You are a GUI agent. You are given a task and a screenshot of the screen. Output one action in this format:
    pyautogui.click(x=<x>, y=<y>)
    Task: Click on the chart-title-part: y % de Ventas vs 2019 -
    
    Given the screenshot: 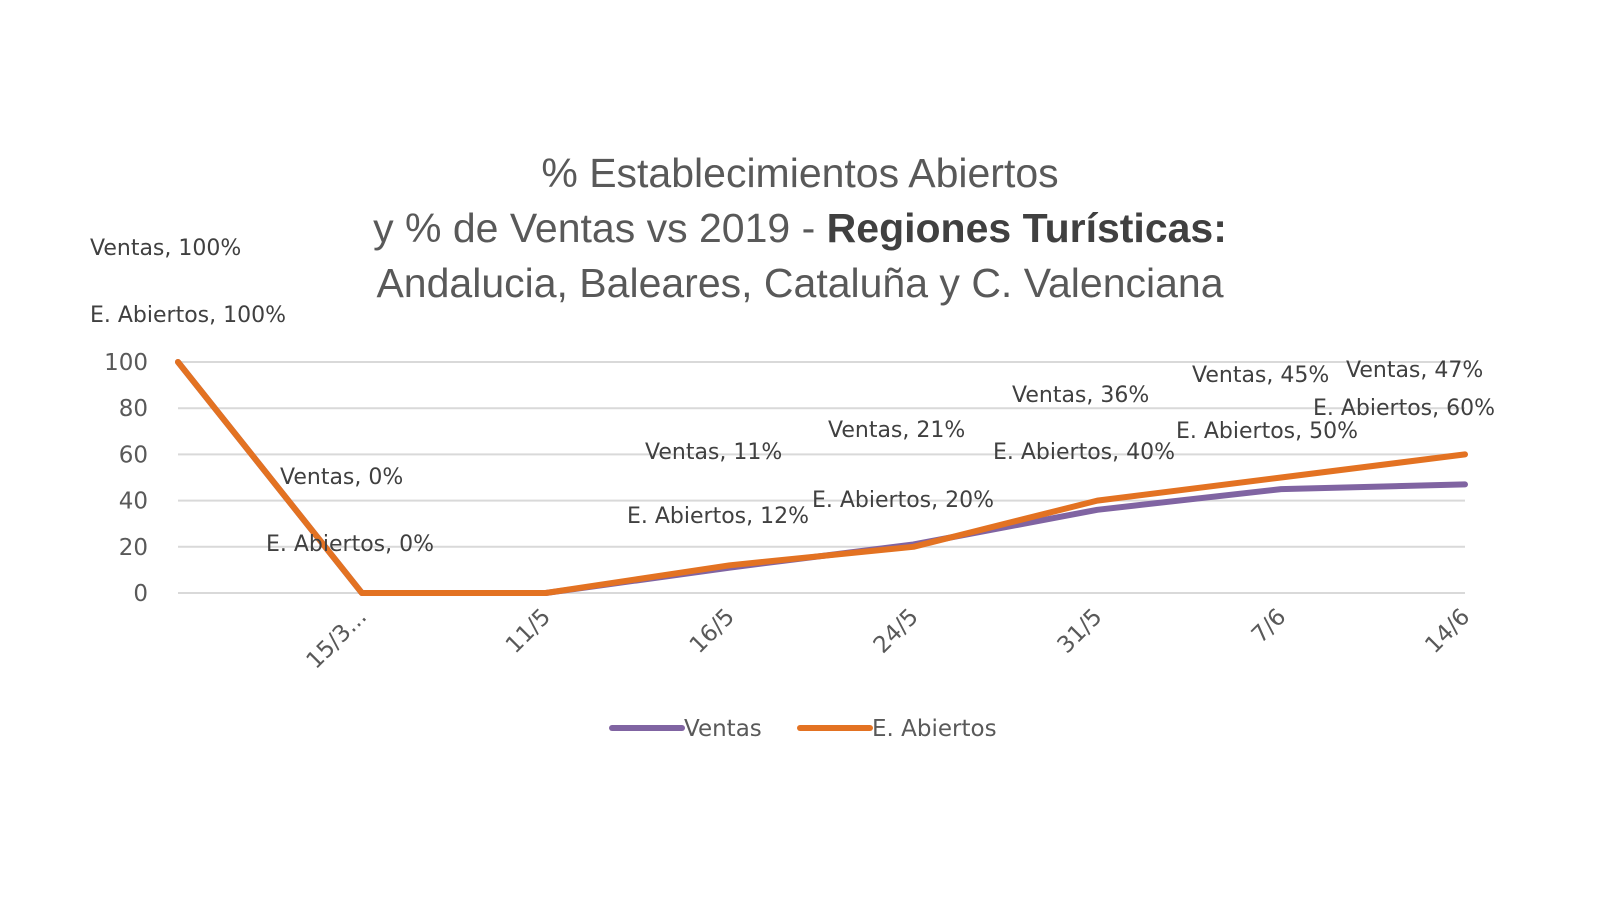 What is the action you would take?
    pyautogui.click(x=594, y=228)
    